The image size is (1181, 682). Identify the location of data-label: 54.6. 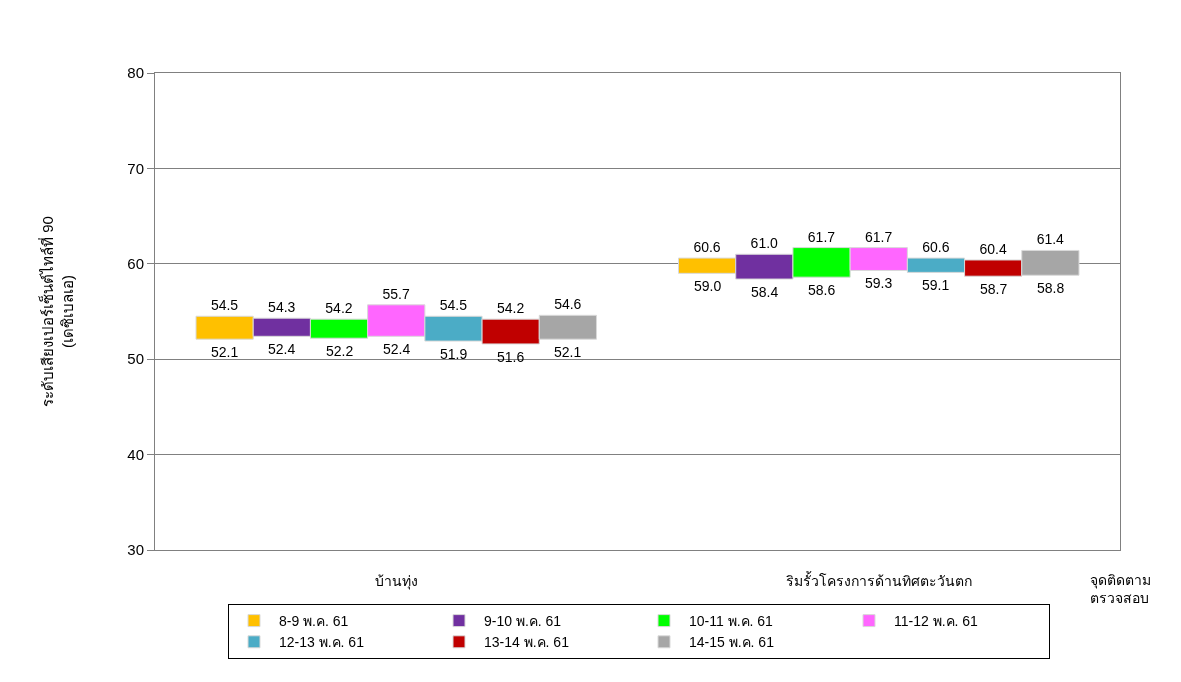
(568, 304).